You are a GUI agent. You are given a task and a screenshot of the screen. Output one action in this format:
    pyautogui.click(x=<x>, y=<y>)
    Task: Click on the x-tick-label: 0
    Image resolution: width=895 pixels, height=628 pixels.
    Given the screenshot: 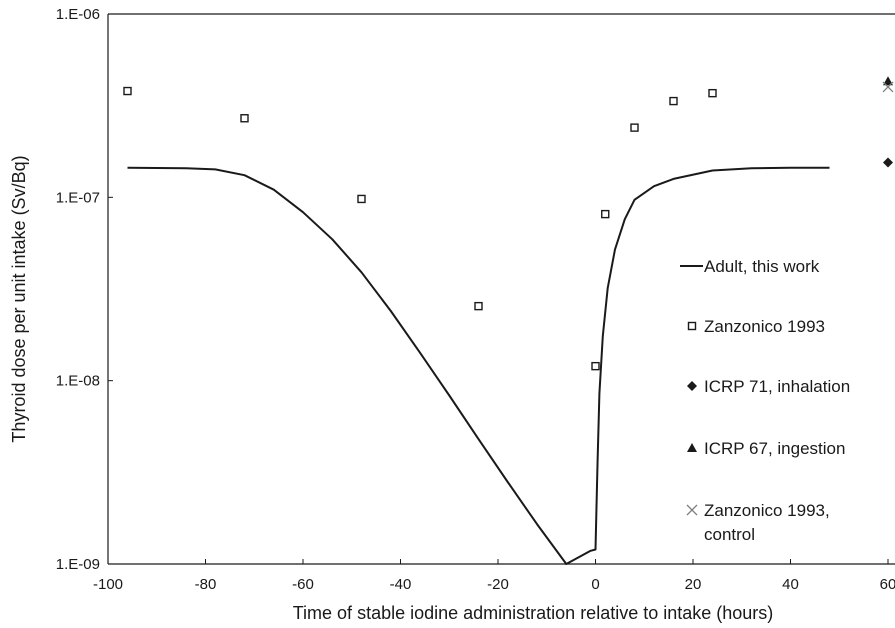 What is the action you would take?
    pyautogui.click(x=595, y=584)
    